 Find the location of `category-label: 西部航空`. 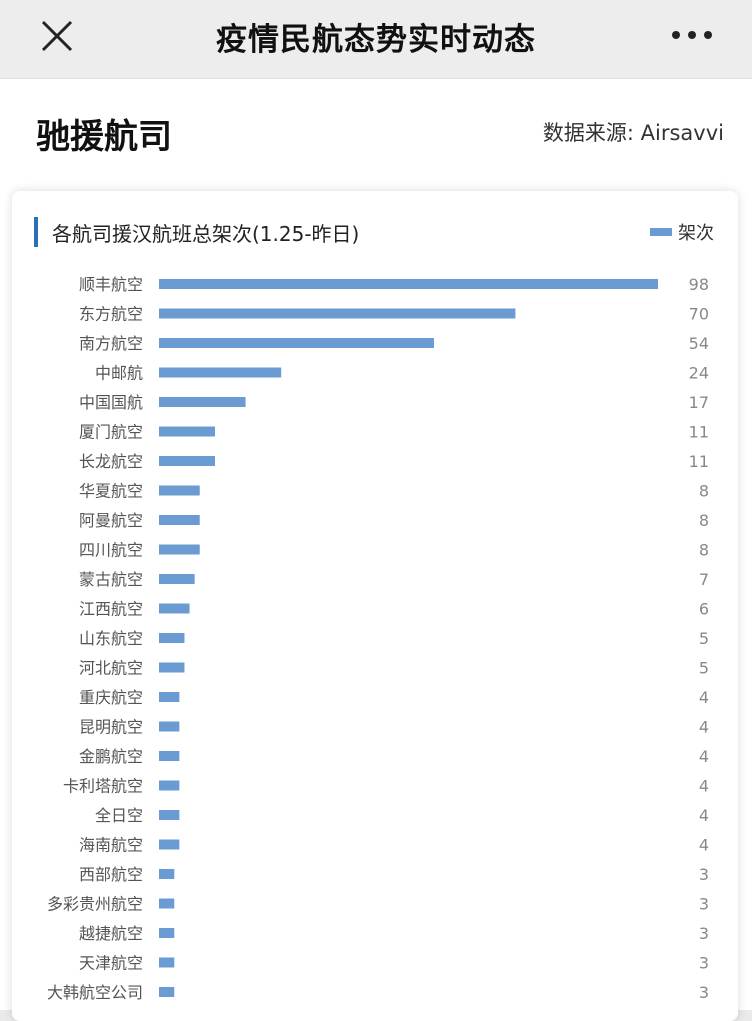

category-label: 西部航空 is located at coordinates (111, 874).